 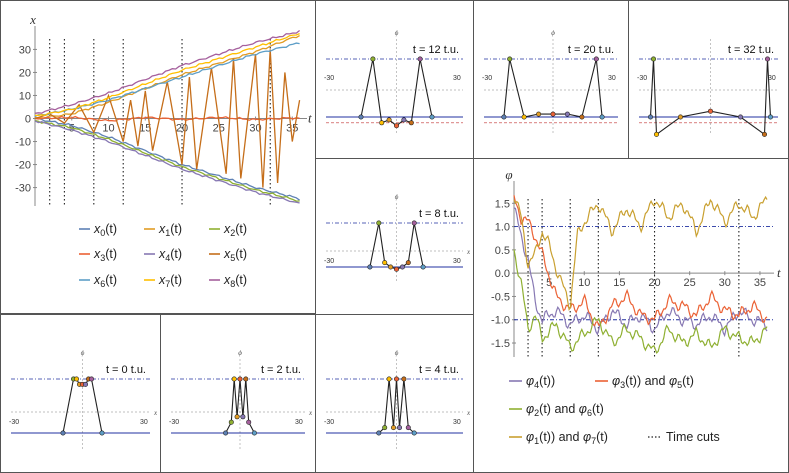 I want to click on time-label: t = 0 t.u., so click(x=126, y=370).